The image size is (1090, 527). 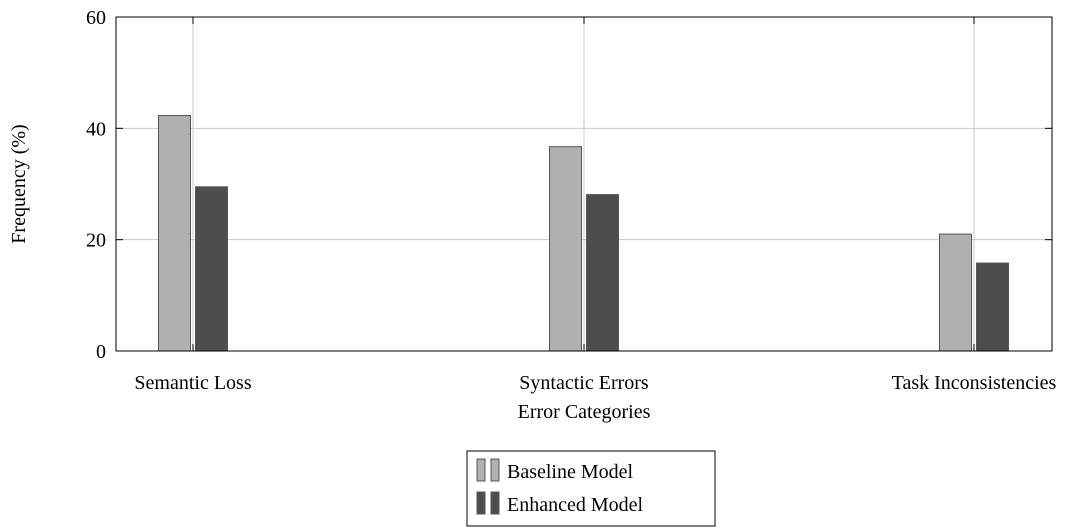 I want to click on legend-label: Enhanced Model, so click(x=575, y=505).